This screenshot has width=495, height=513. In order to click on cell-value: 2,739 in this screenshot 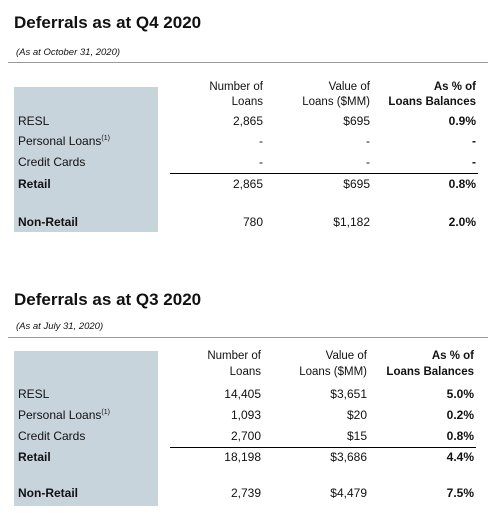, I will do `click(245, 493)`.